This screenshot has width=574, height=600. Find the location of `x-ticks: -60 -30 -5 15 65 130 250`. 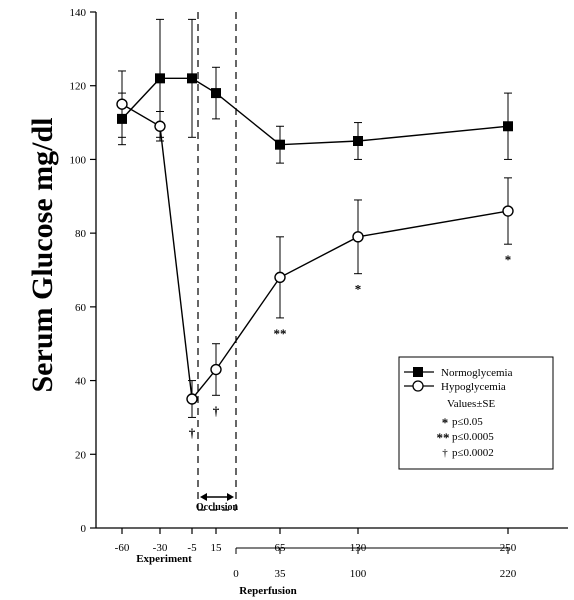

x-ticks: -60 -30 -5 15 65 130 250 is located at coordinates (316, 541).